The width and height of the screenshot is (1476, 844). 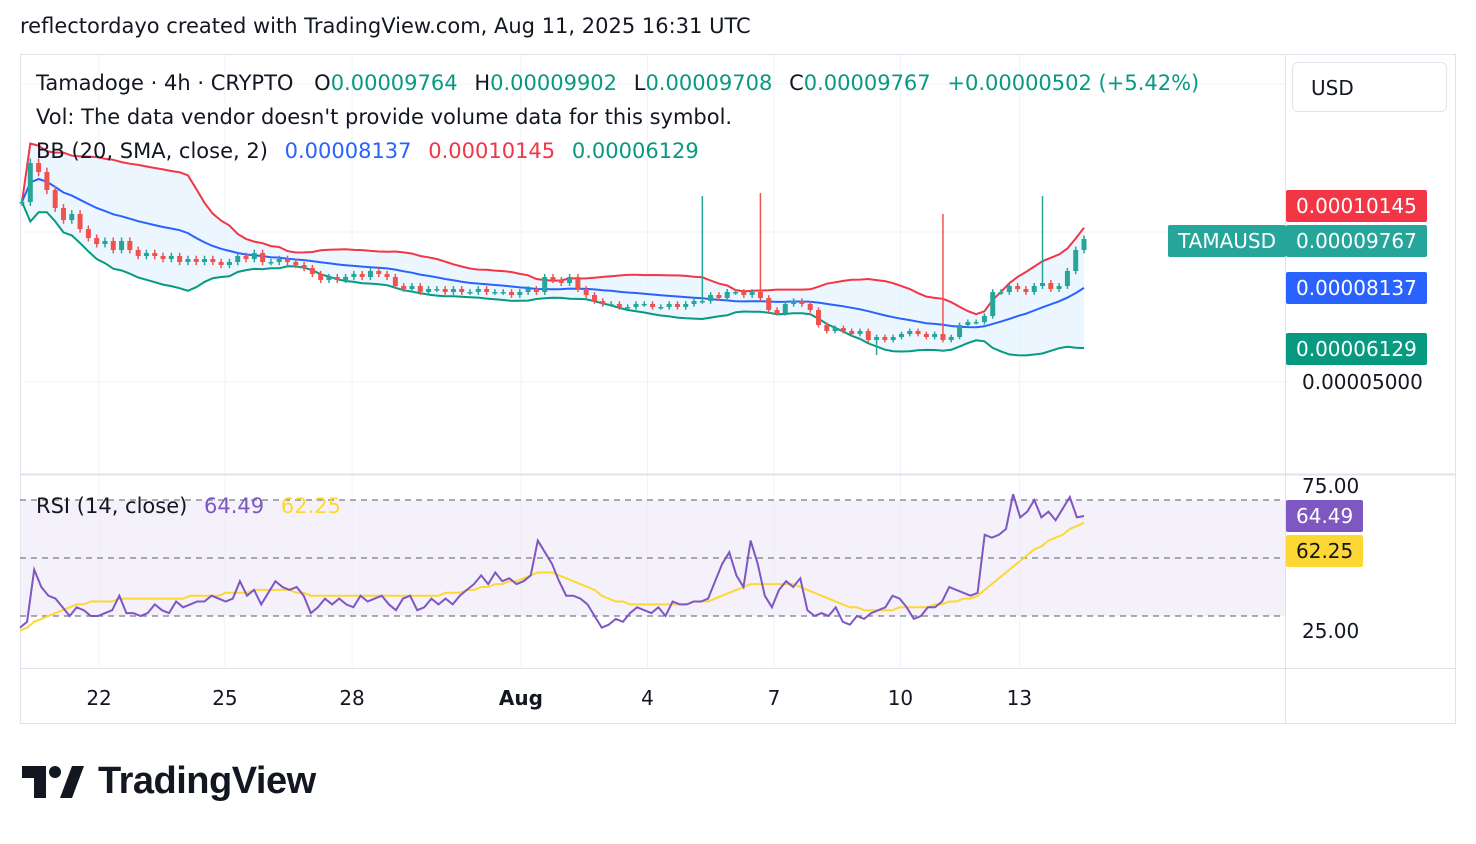 I want to click on rsi-legend: RSI (14, close) 64.49 62.25, so click(x=188, y=506).